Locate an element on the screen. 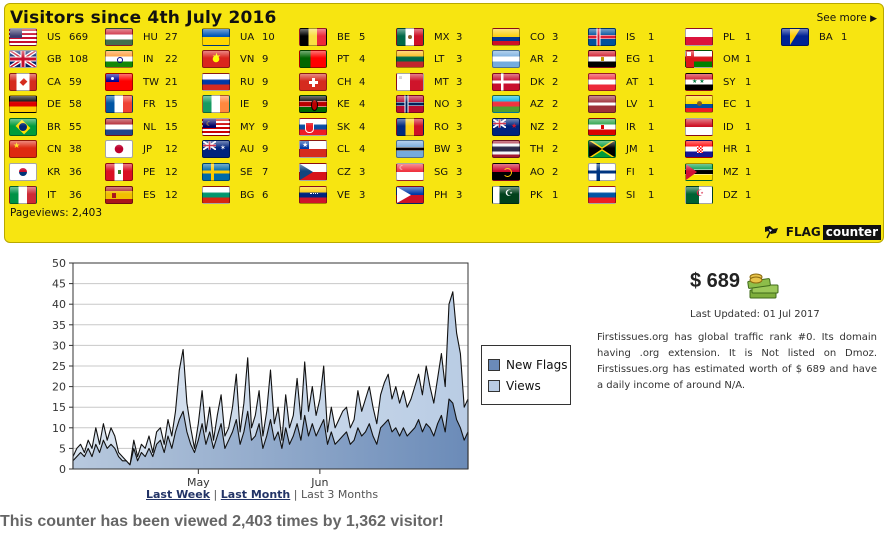 Image resolution: width=890 pixels, height=538 pixels. flag-entry-jp: JP 12 is located at coordinates (141, 149).